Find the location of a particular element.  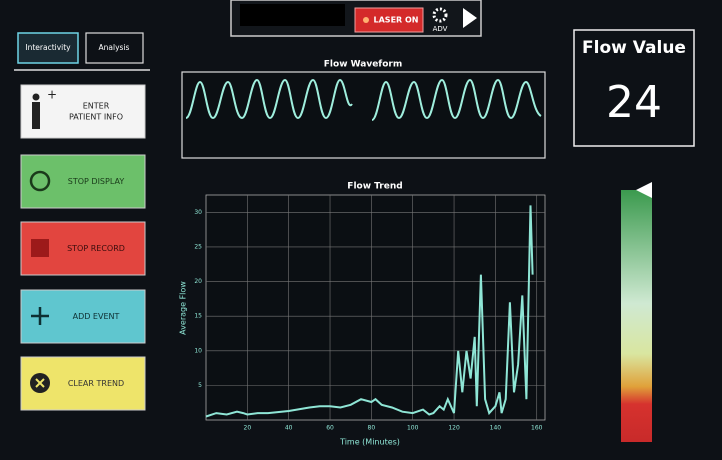

action-button: ENTER PATIENT INFO + is located at coordinates (83, 111).